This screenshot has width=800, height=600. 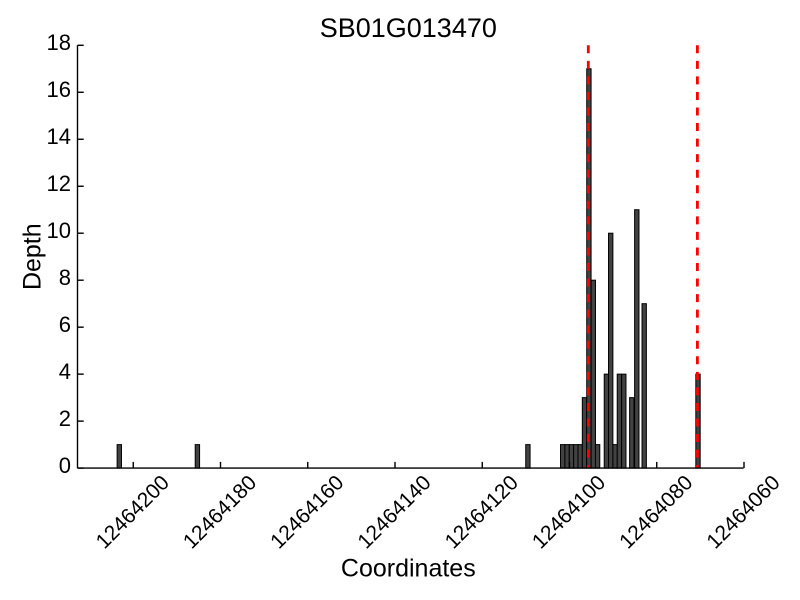 I want to click on svg-text: 0, so click(x=65, y=465).